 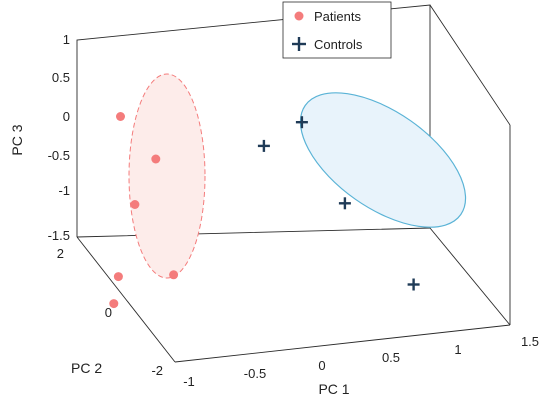 What do you see at coordinates (61, 77) in the screenshot?
I see `z-tick-label: 0.5` at bounding box center [61, 77].